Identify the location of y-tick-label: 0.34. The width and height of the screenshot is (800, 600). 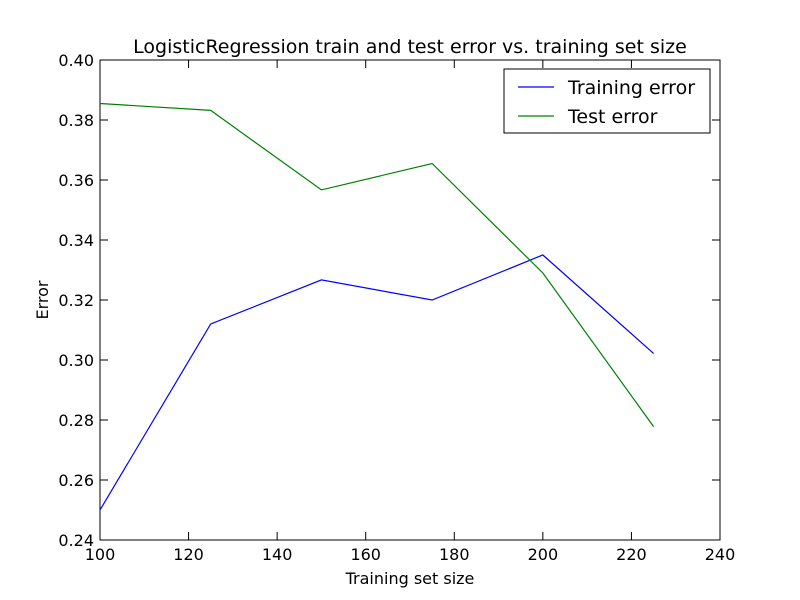
(76, 240).